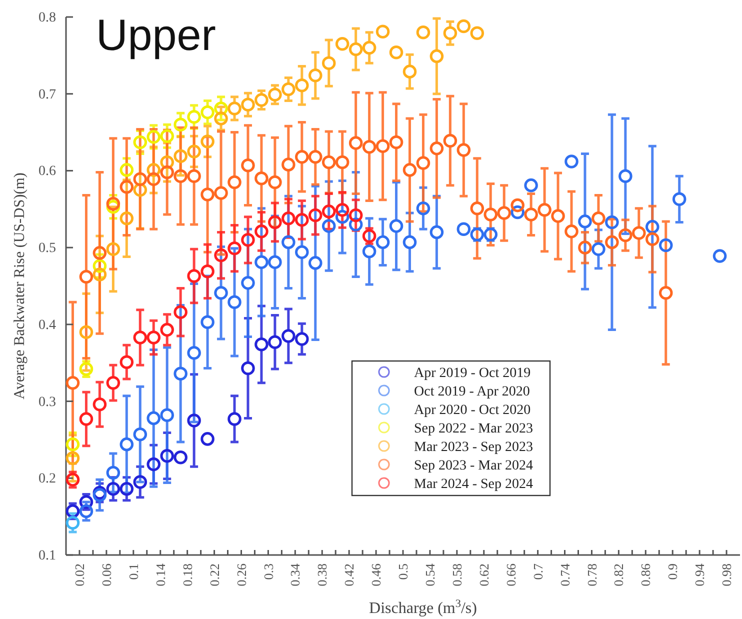  I want to click on x-tick-label: 0.58, so click(456, 575).